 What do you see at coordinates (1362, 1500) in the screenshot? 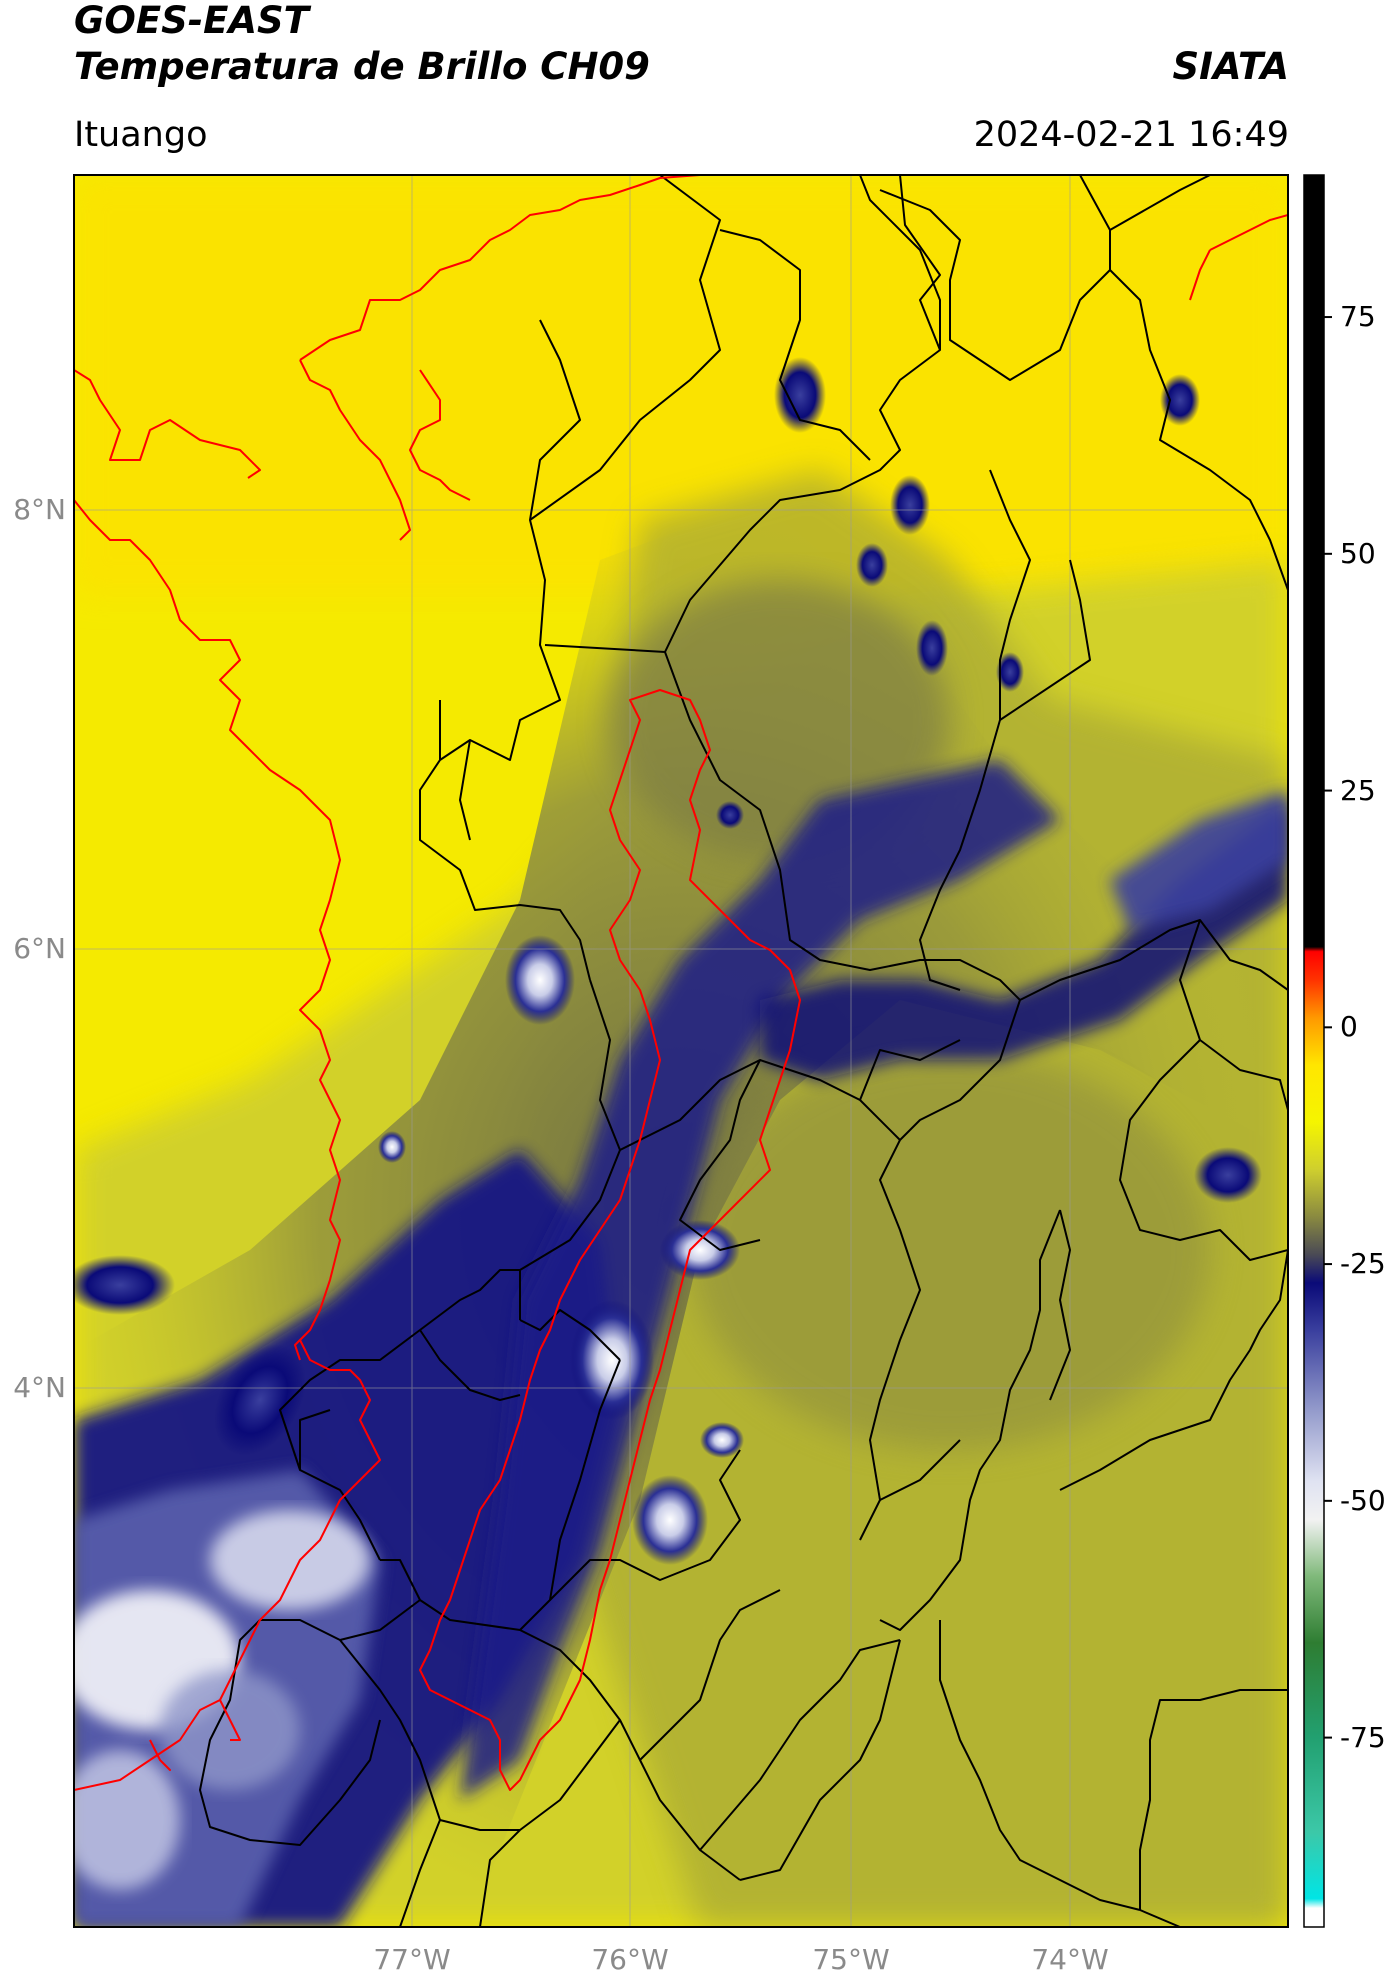
I see `colorbar-tick-label: -50` at bounding box center [1362, 1500].